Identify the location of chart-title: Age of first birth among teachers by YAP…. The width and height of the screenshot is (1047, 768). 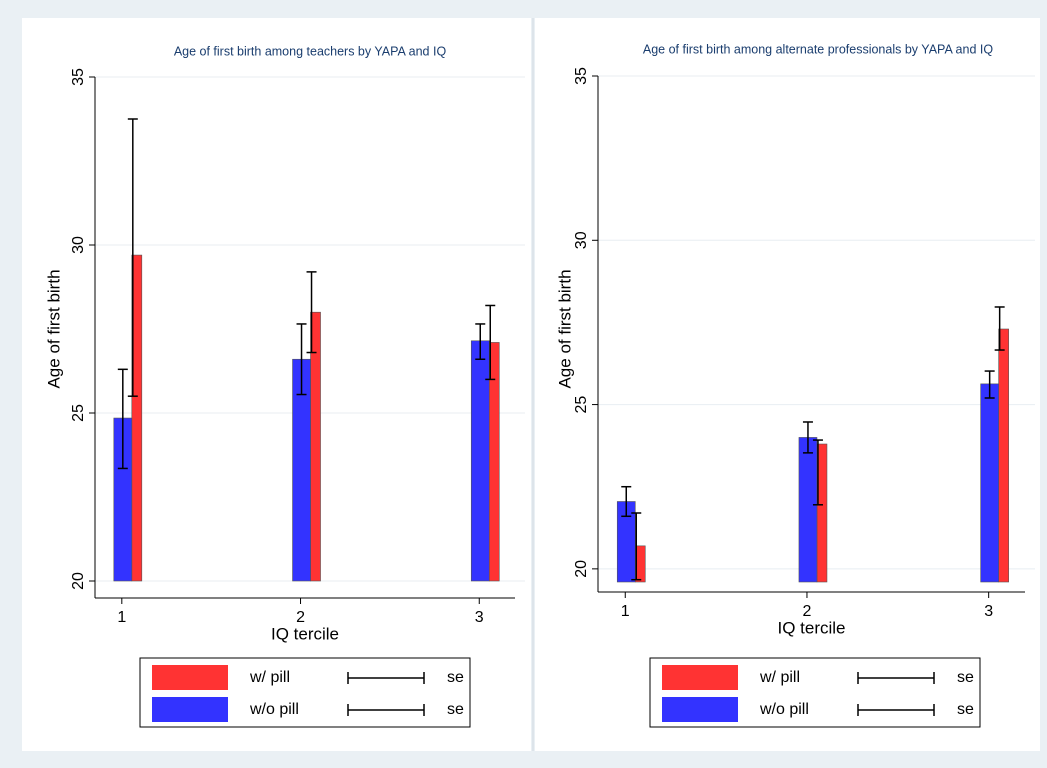
(310, 51).